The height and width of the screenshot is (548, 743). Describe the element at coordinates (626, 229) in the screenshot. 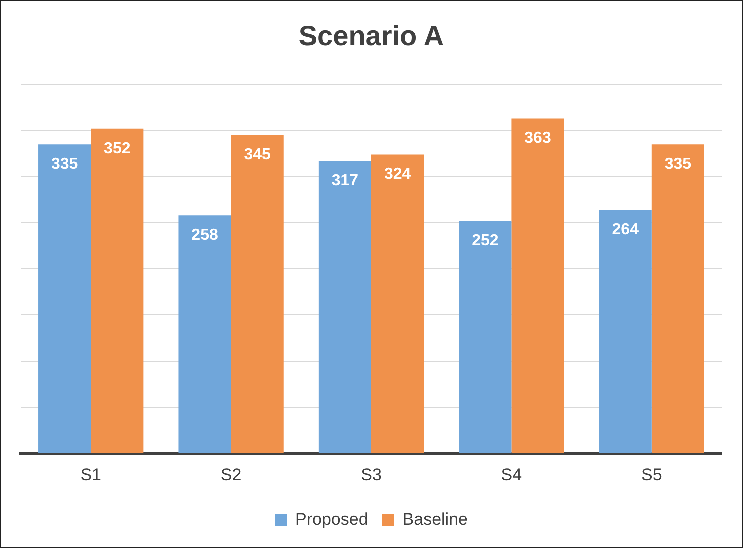

I see `data-label: 264` at that location.